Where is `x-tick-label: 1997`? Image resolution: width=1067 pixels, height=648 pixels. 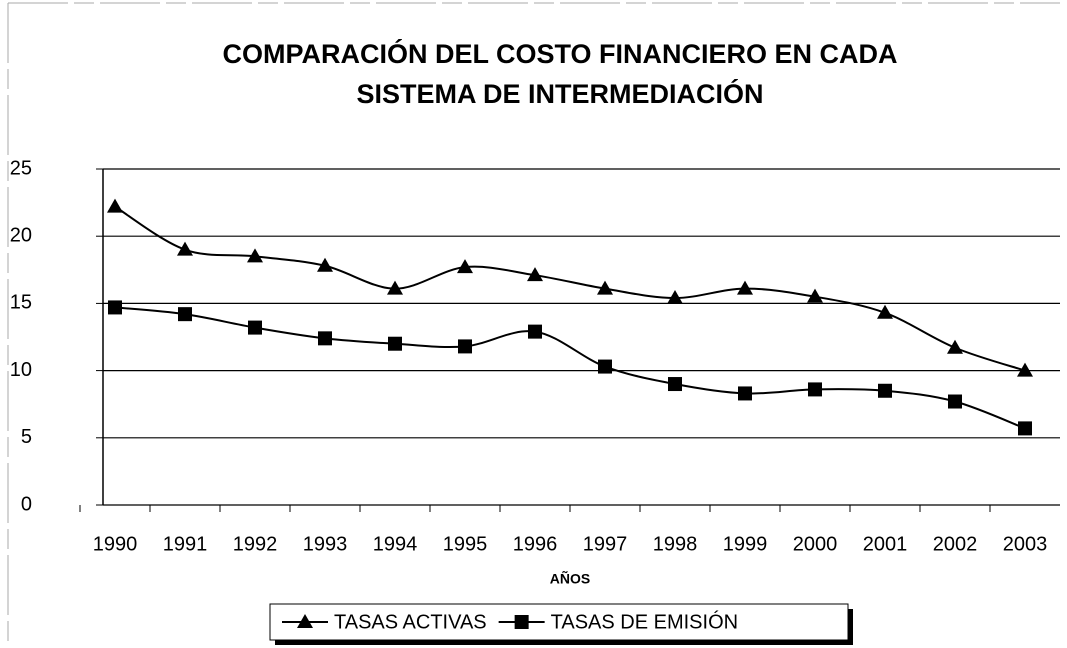
x-tick-label: 1997 is located at coordinates (605, 544).